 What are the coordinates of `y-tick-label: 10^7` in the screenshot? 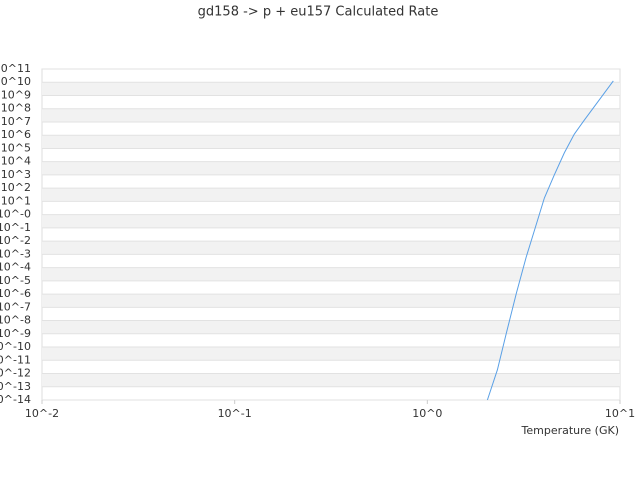 It's located at (16, 121).